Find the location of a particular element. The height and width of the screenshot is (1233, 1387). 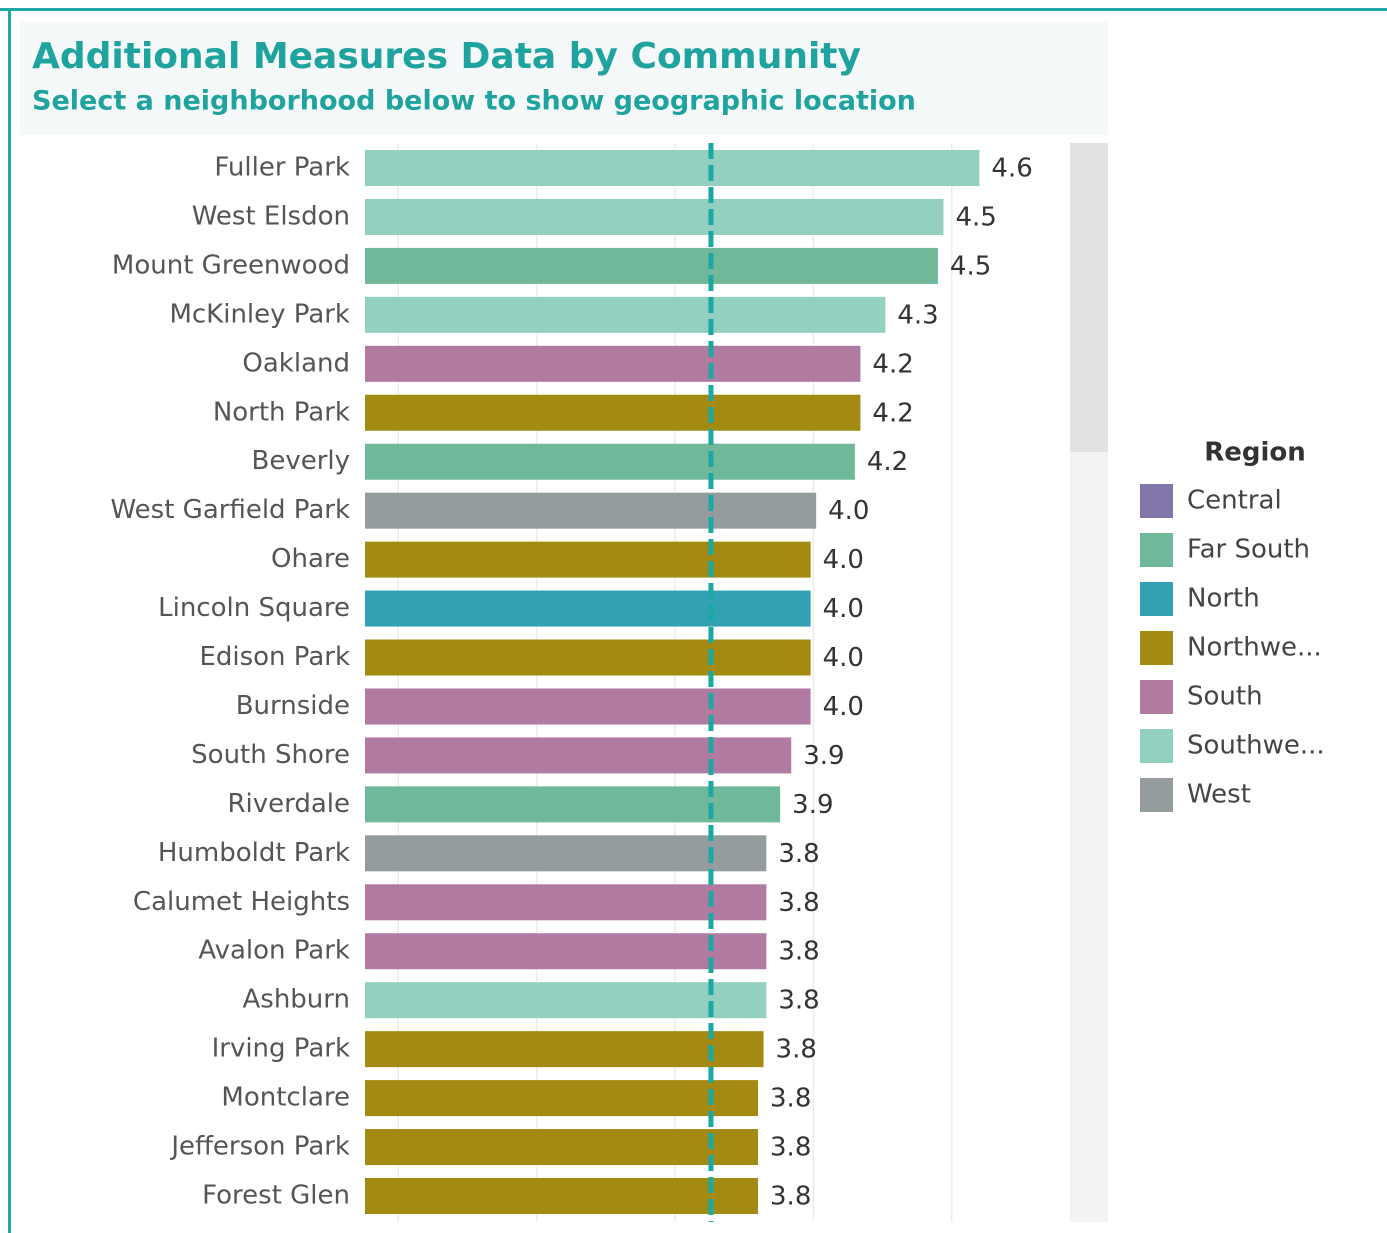

frame-left is located at coordinates (9, 620).